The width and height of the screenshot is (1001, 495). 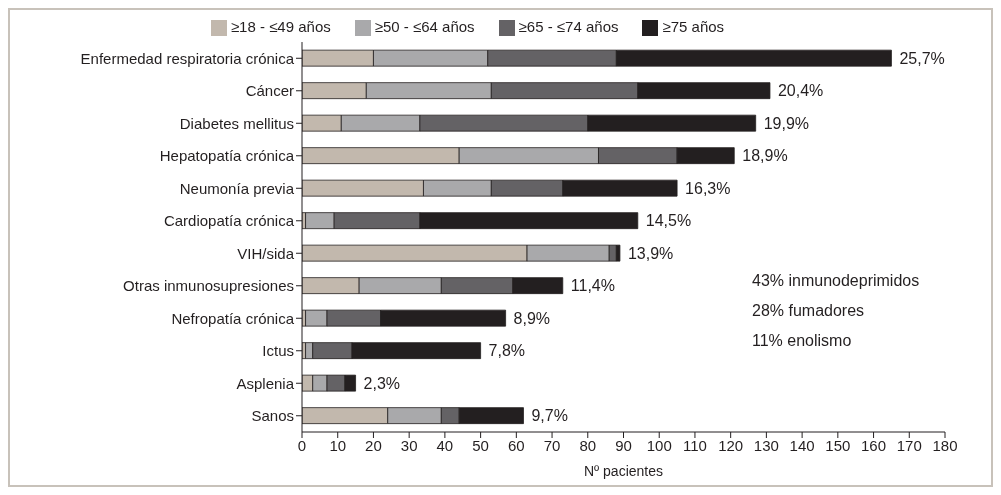 I want to click on x-axis-title: Nº pacientes, so click(x=623, y=471).